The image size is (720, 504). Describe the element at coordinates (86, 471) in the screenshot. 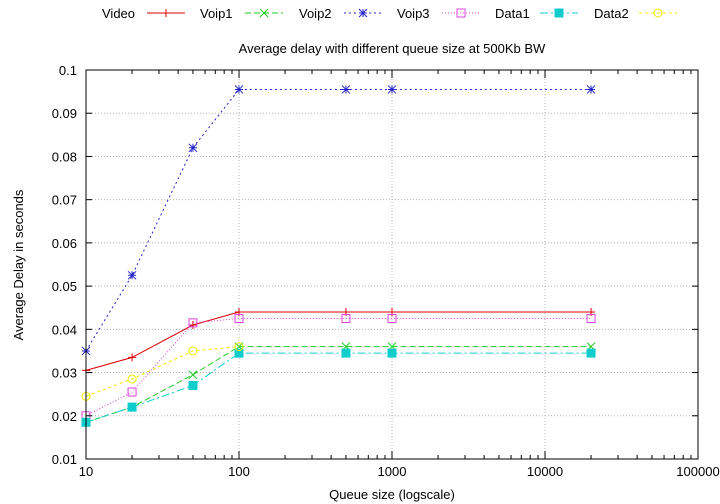

I see `x-tick-label: 10` at that location.